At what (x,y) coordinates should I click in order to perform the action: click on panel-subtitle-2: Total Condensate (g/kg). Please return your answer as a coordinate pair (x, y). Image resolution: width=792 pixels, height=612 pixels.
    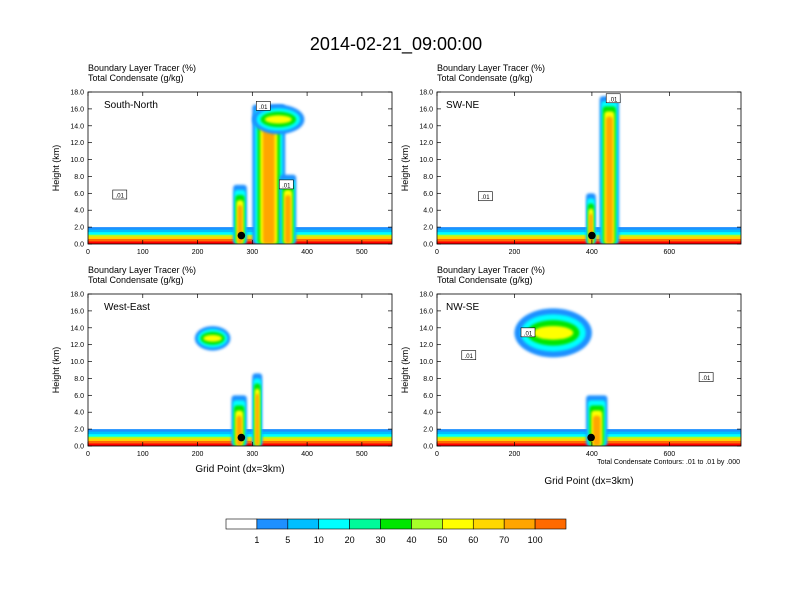
    Looking at the image, I should click on (136, 280).